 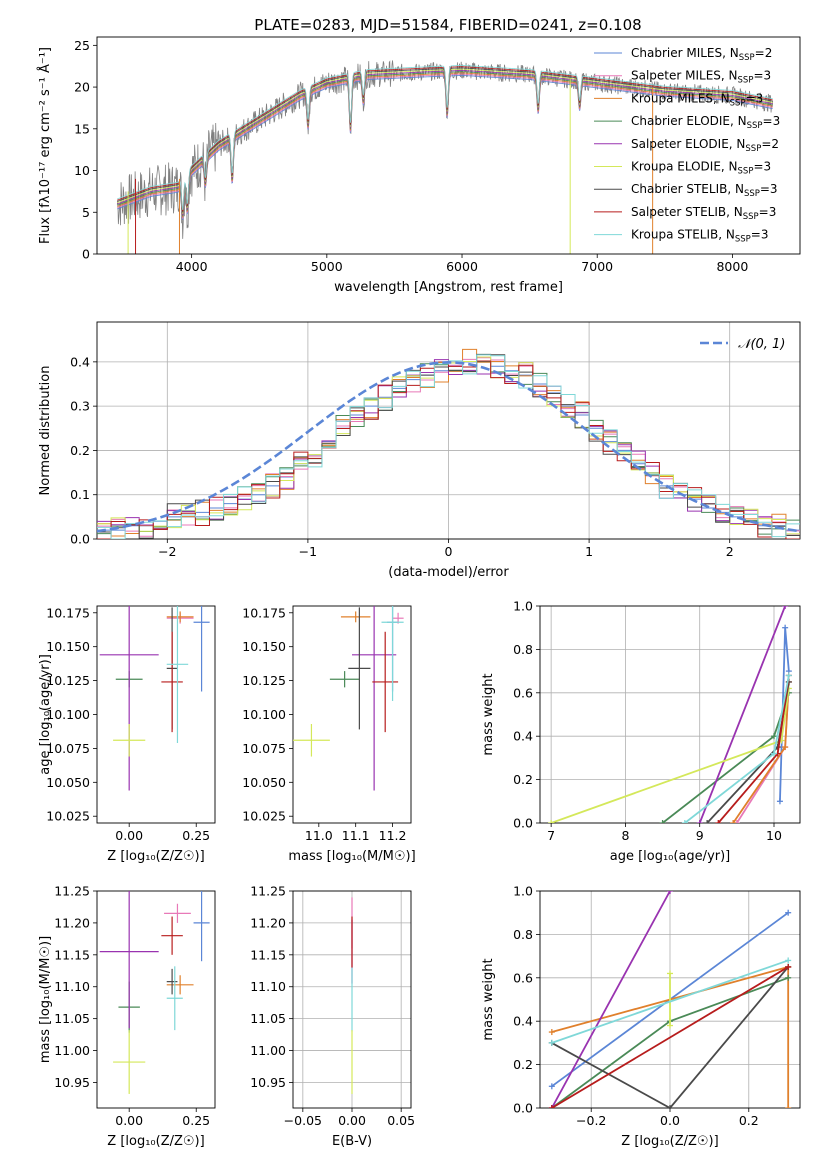 What do you see at coordinates (319, 835) in the screenshot?
I see `x-tick-label: 11.0` at bounding box center [319, 835].